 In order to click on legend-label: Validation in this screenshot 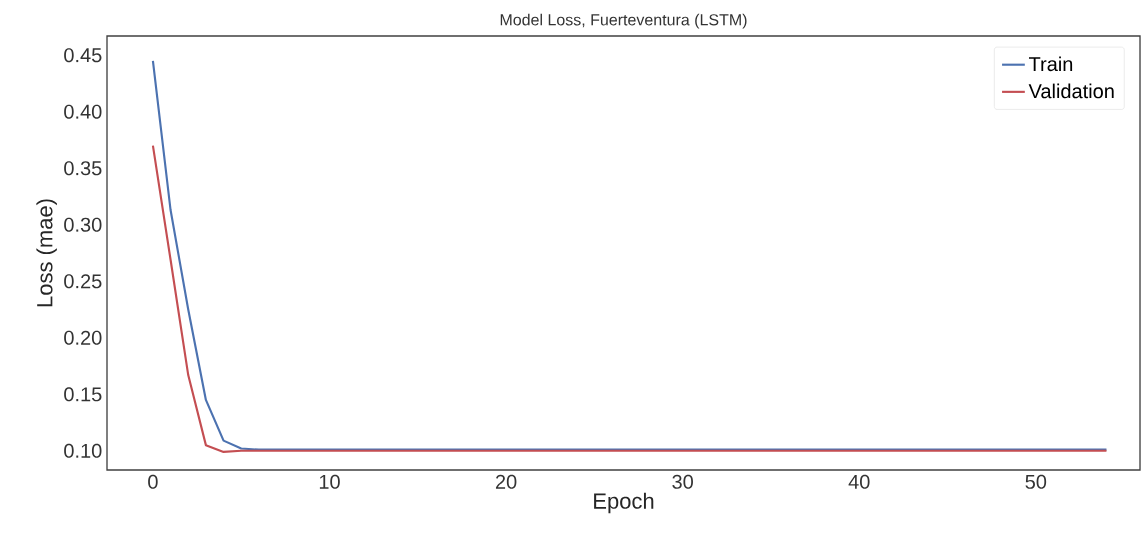, I will do `click(1071, 91)`.